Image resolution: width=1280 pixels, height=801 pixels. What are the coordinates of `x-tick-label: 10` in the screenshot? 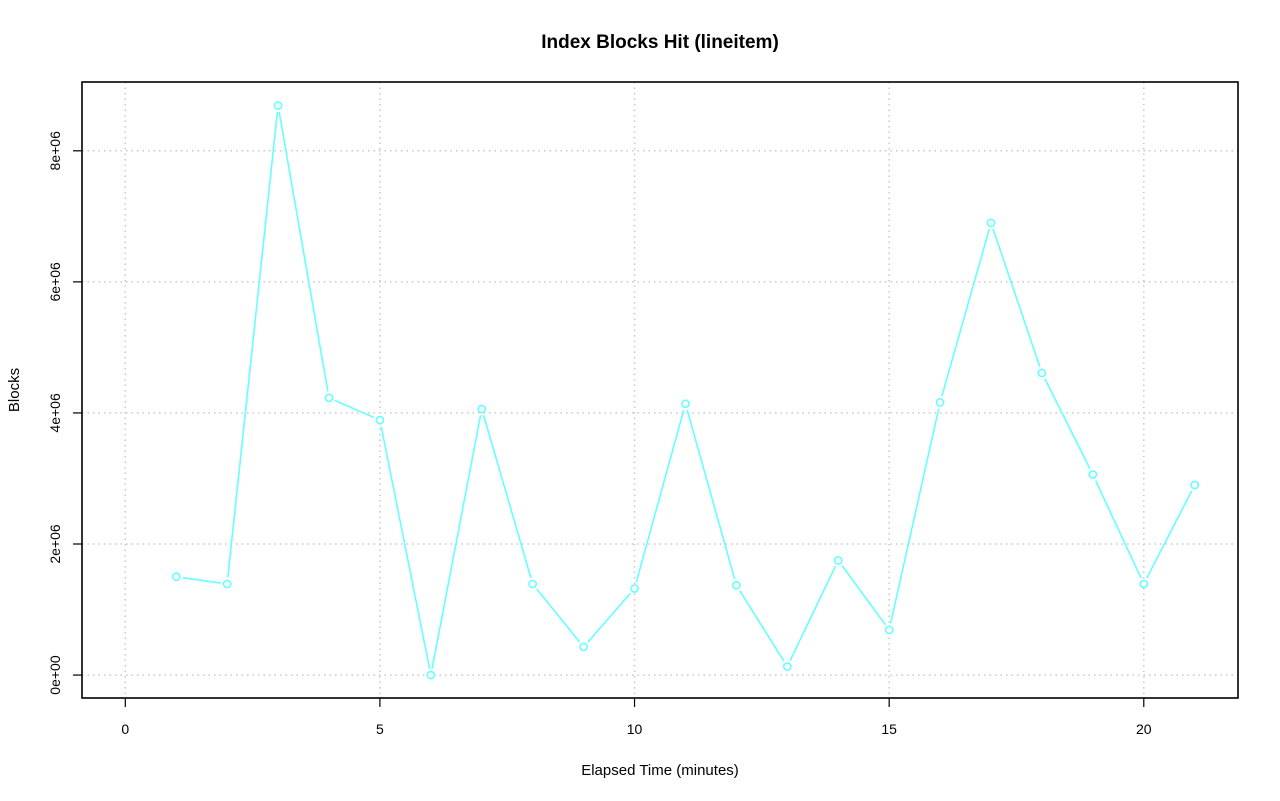 It's located at (635, 729).